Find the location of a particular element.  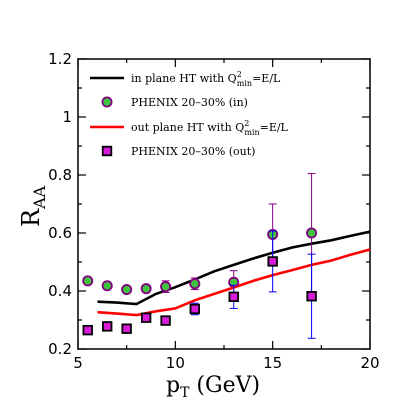

x-tick-label: 20 is located at coordinates (369, 363).